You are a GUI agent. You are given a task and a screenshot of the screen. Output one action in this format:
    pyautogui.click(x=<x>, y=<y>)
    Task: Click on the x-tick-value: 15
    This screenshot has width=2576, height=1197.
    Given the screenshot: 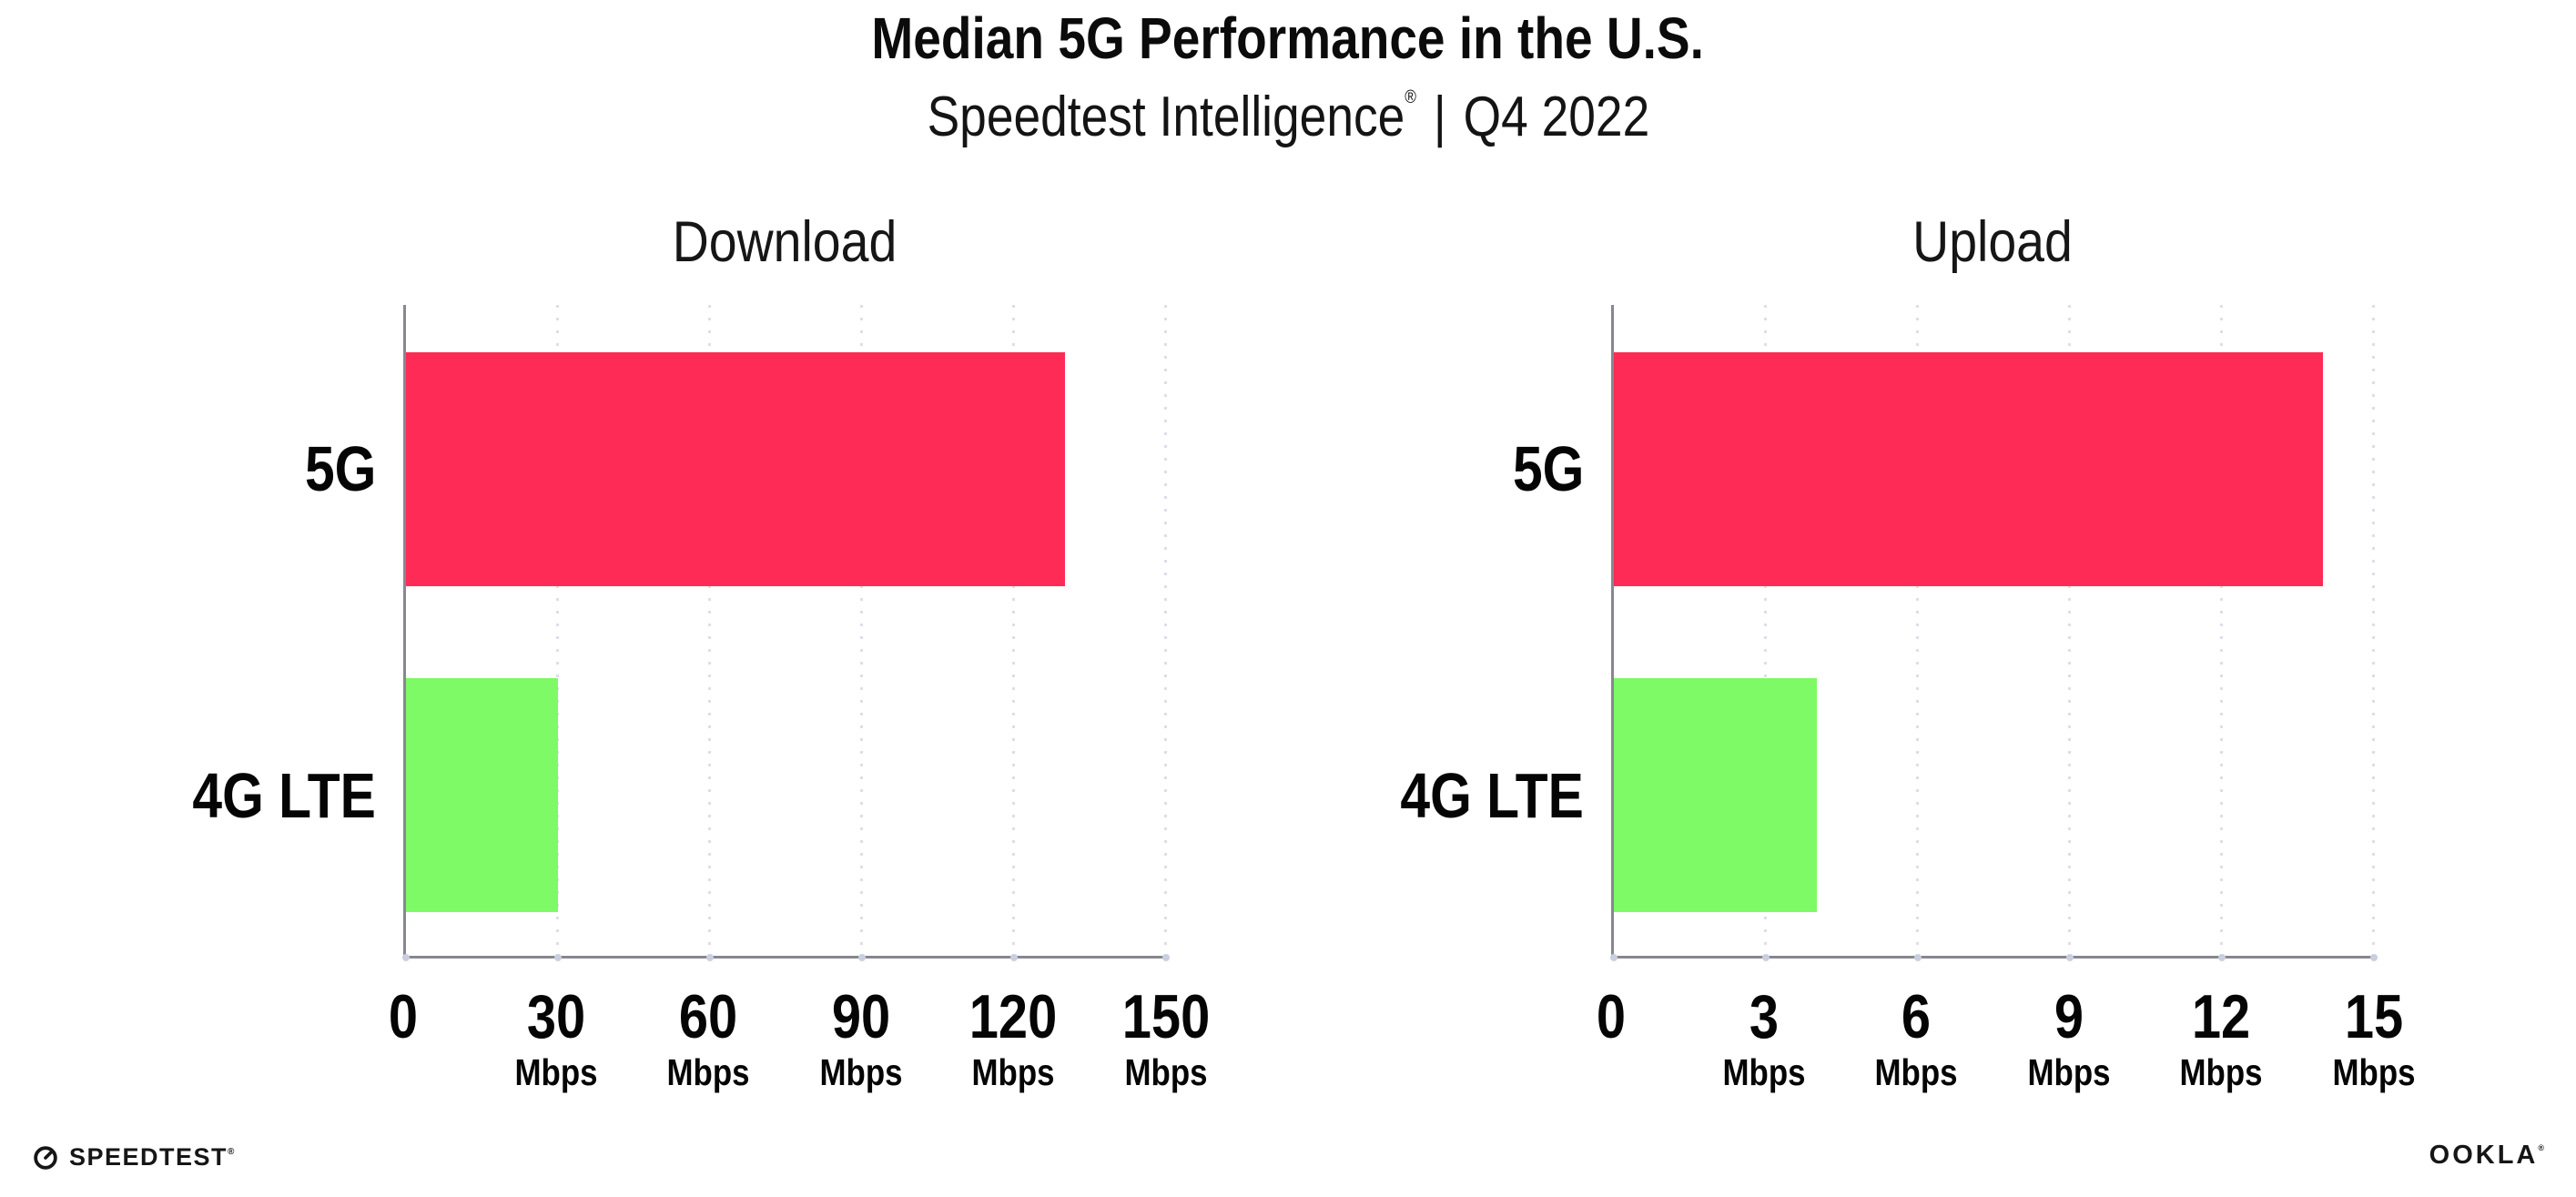 What is the action you would take?
    pyautogui.click(x=2374, y=1017)
    